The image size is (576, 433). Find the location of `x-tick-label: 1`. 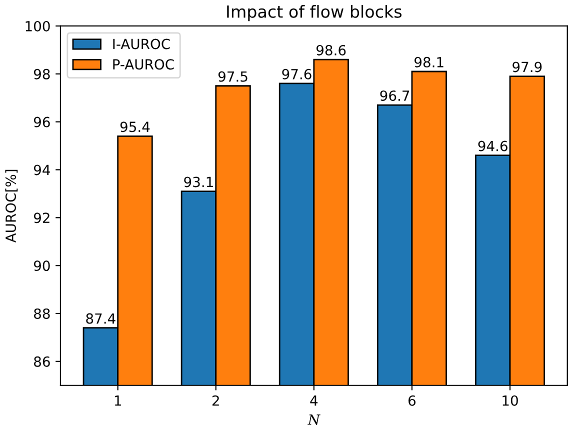

x-tick-label: 1 is located at coordinates (117, 401).